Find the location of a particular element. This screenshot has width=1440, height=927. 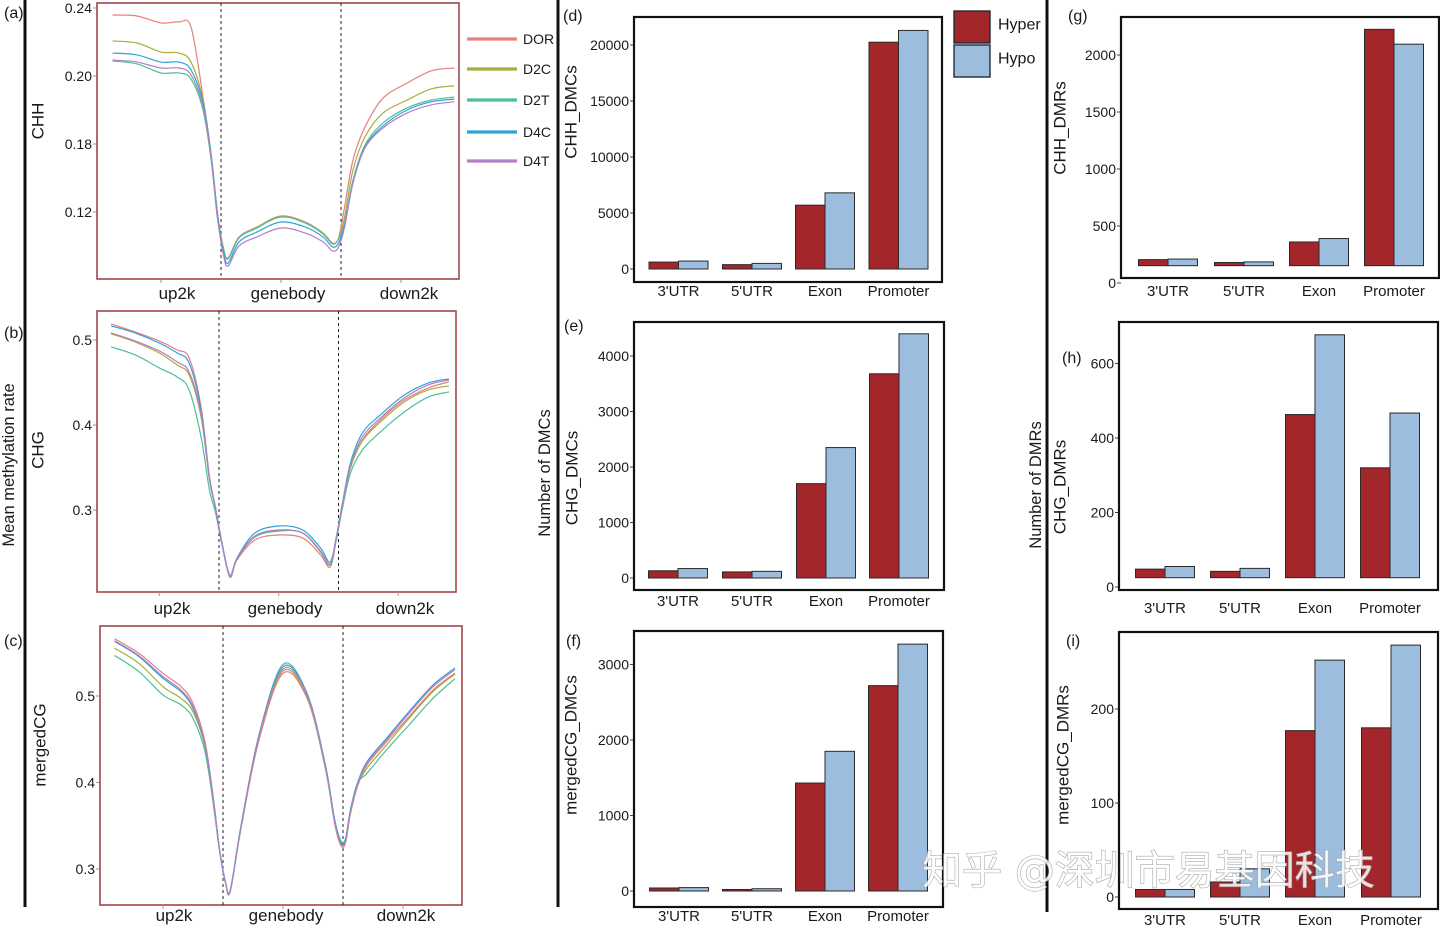

panel-f-x-category-label-exon: Exon is located at coordinates (825, 916).